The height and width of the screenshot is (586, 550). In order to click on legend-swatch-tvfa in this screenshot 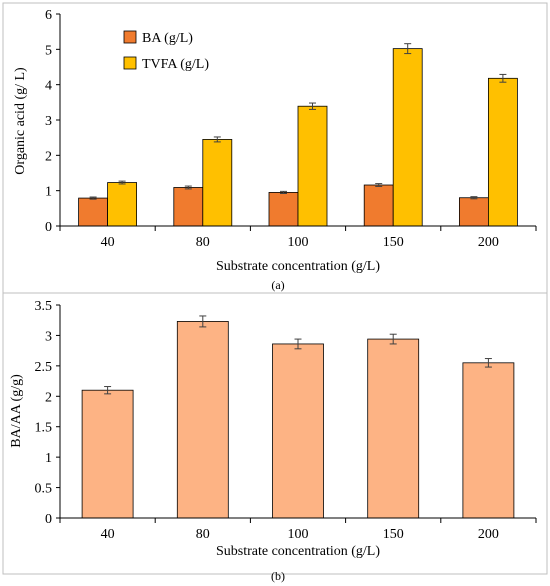, I will do `click(130, 63)`.